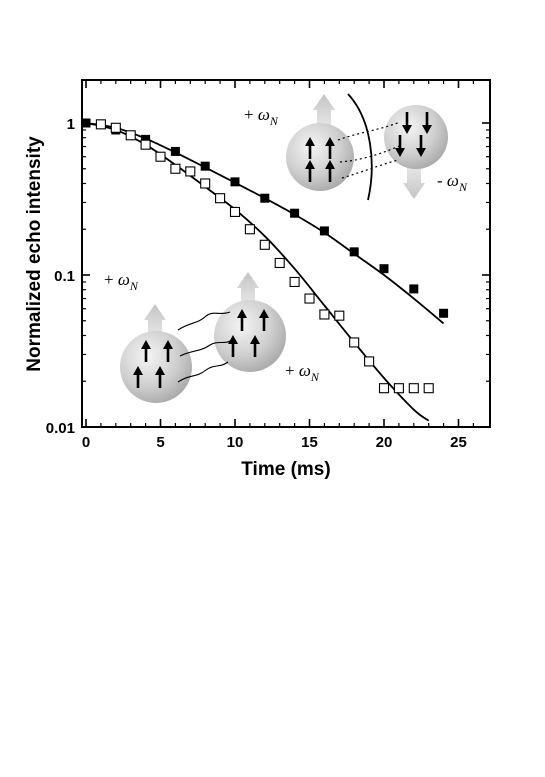 The image size is (545, 777). I want to click on cluster-sphere-right, so click(250, 336).